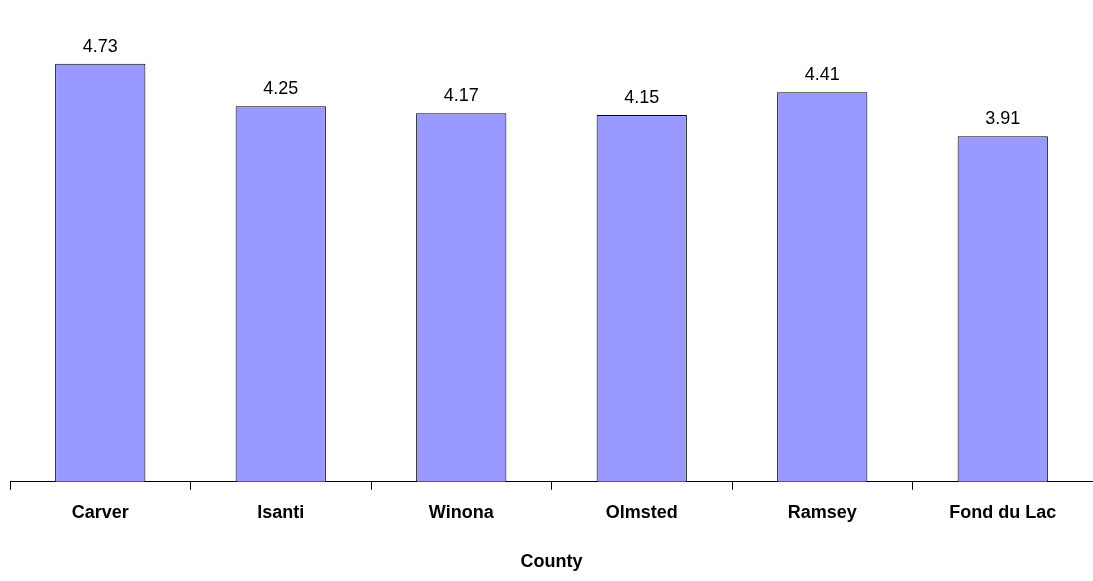  What do you see at coordinates (281, 511) in the screenshot?
I see `x-tick-label: Isanti` at bounding box center [281, 511].